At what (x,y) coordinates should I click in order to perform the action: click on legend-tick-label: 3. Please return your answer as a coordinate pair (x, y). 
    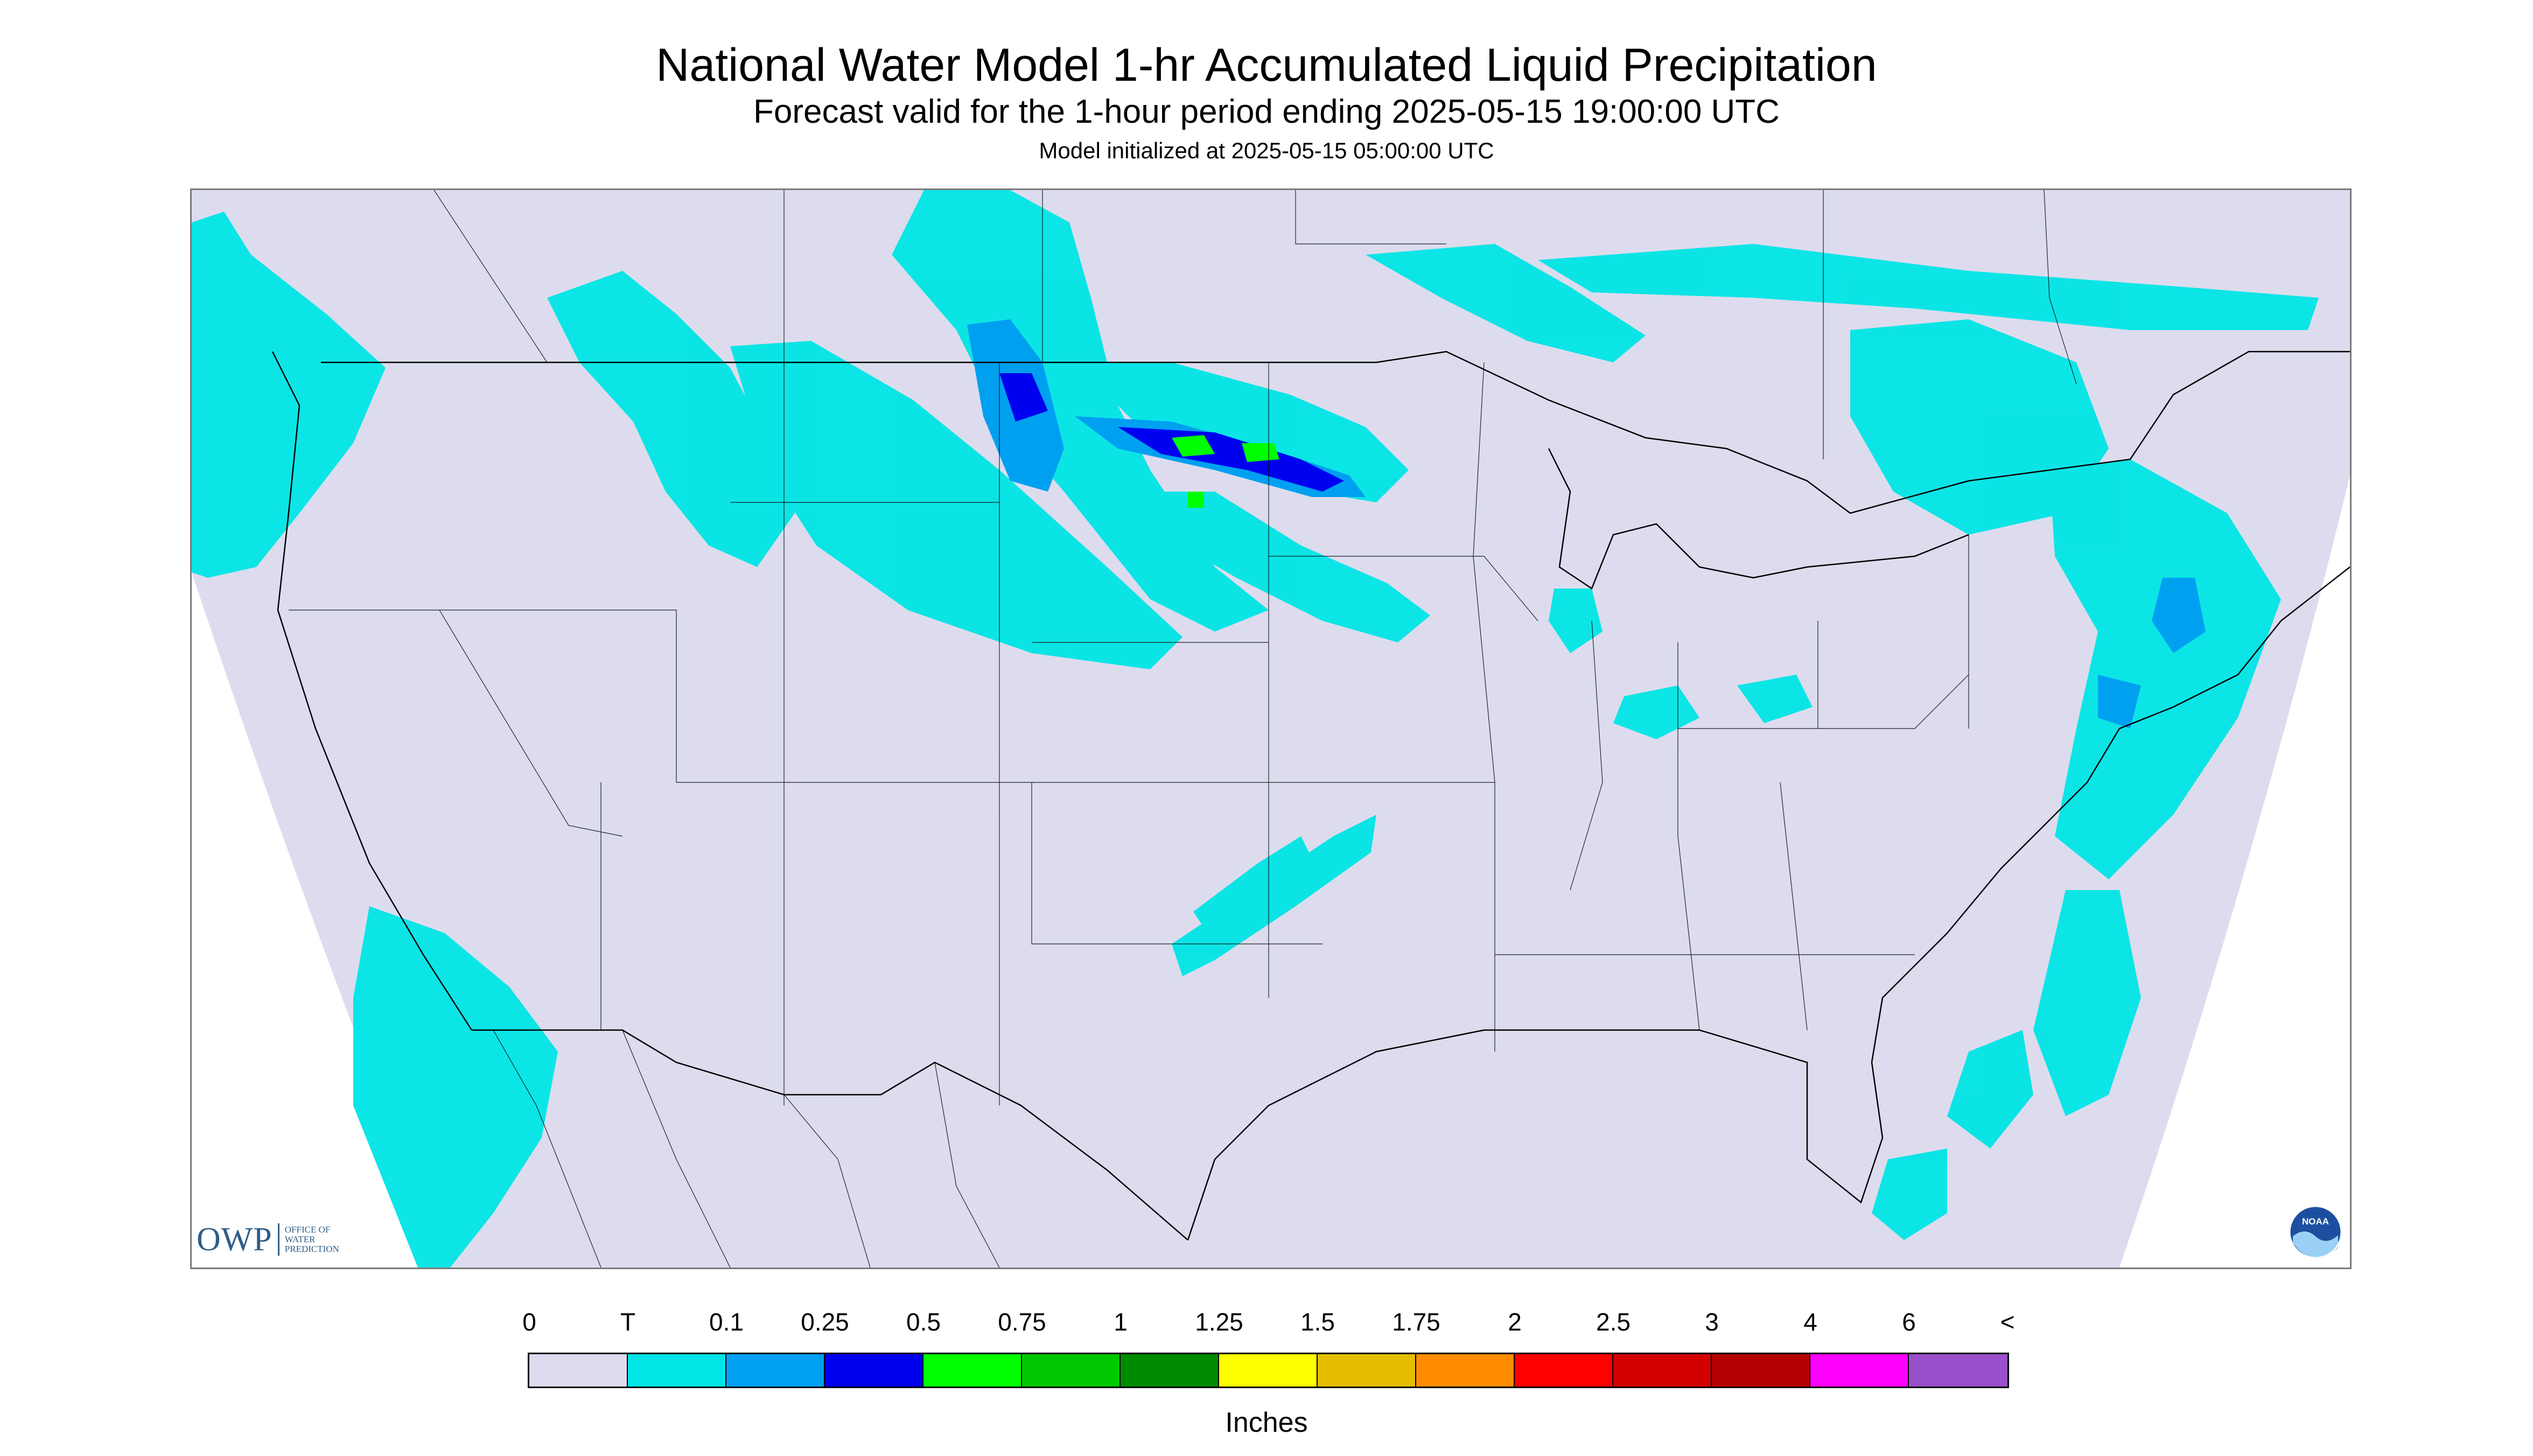
    Looking at the image, I should click on (1712, 1322).